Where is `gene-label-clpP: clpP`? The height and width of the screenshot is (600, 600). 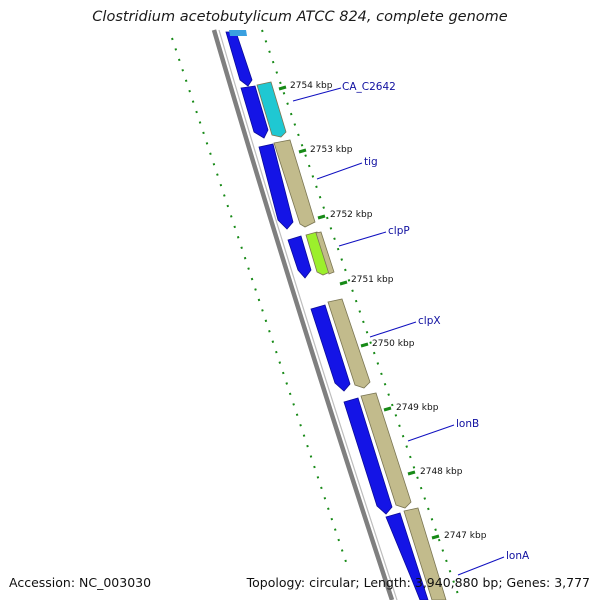 gene-label-clpP: clpP is located at coordinates (399, 231).